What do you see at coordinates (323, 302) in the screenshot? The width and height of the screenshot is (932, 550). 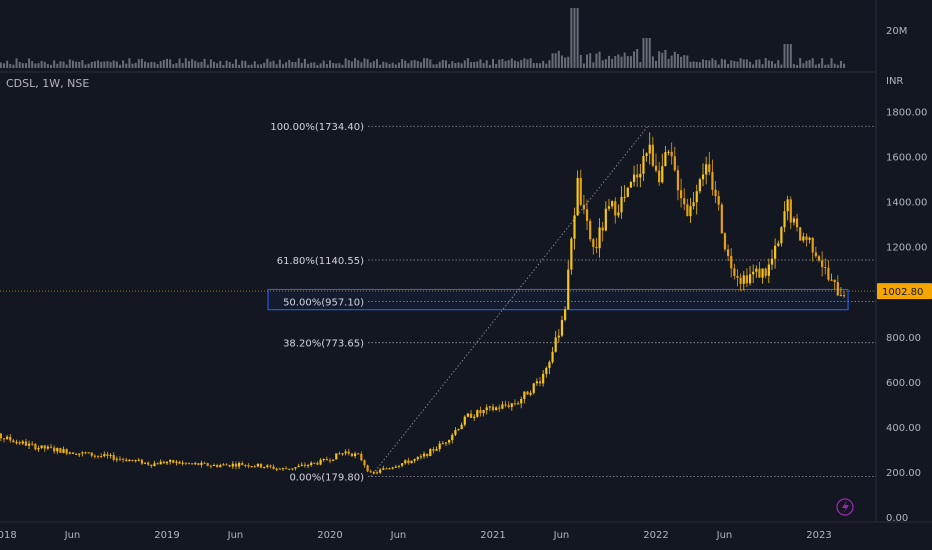 I see `fib-level-label: 50.00%(957.10)` at bounding box center [323, 302].